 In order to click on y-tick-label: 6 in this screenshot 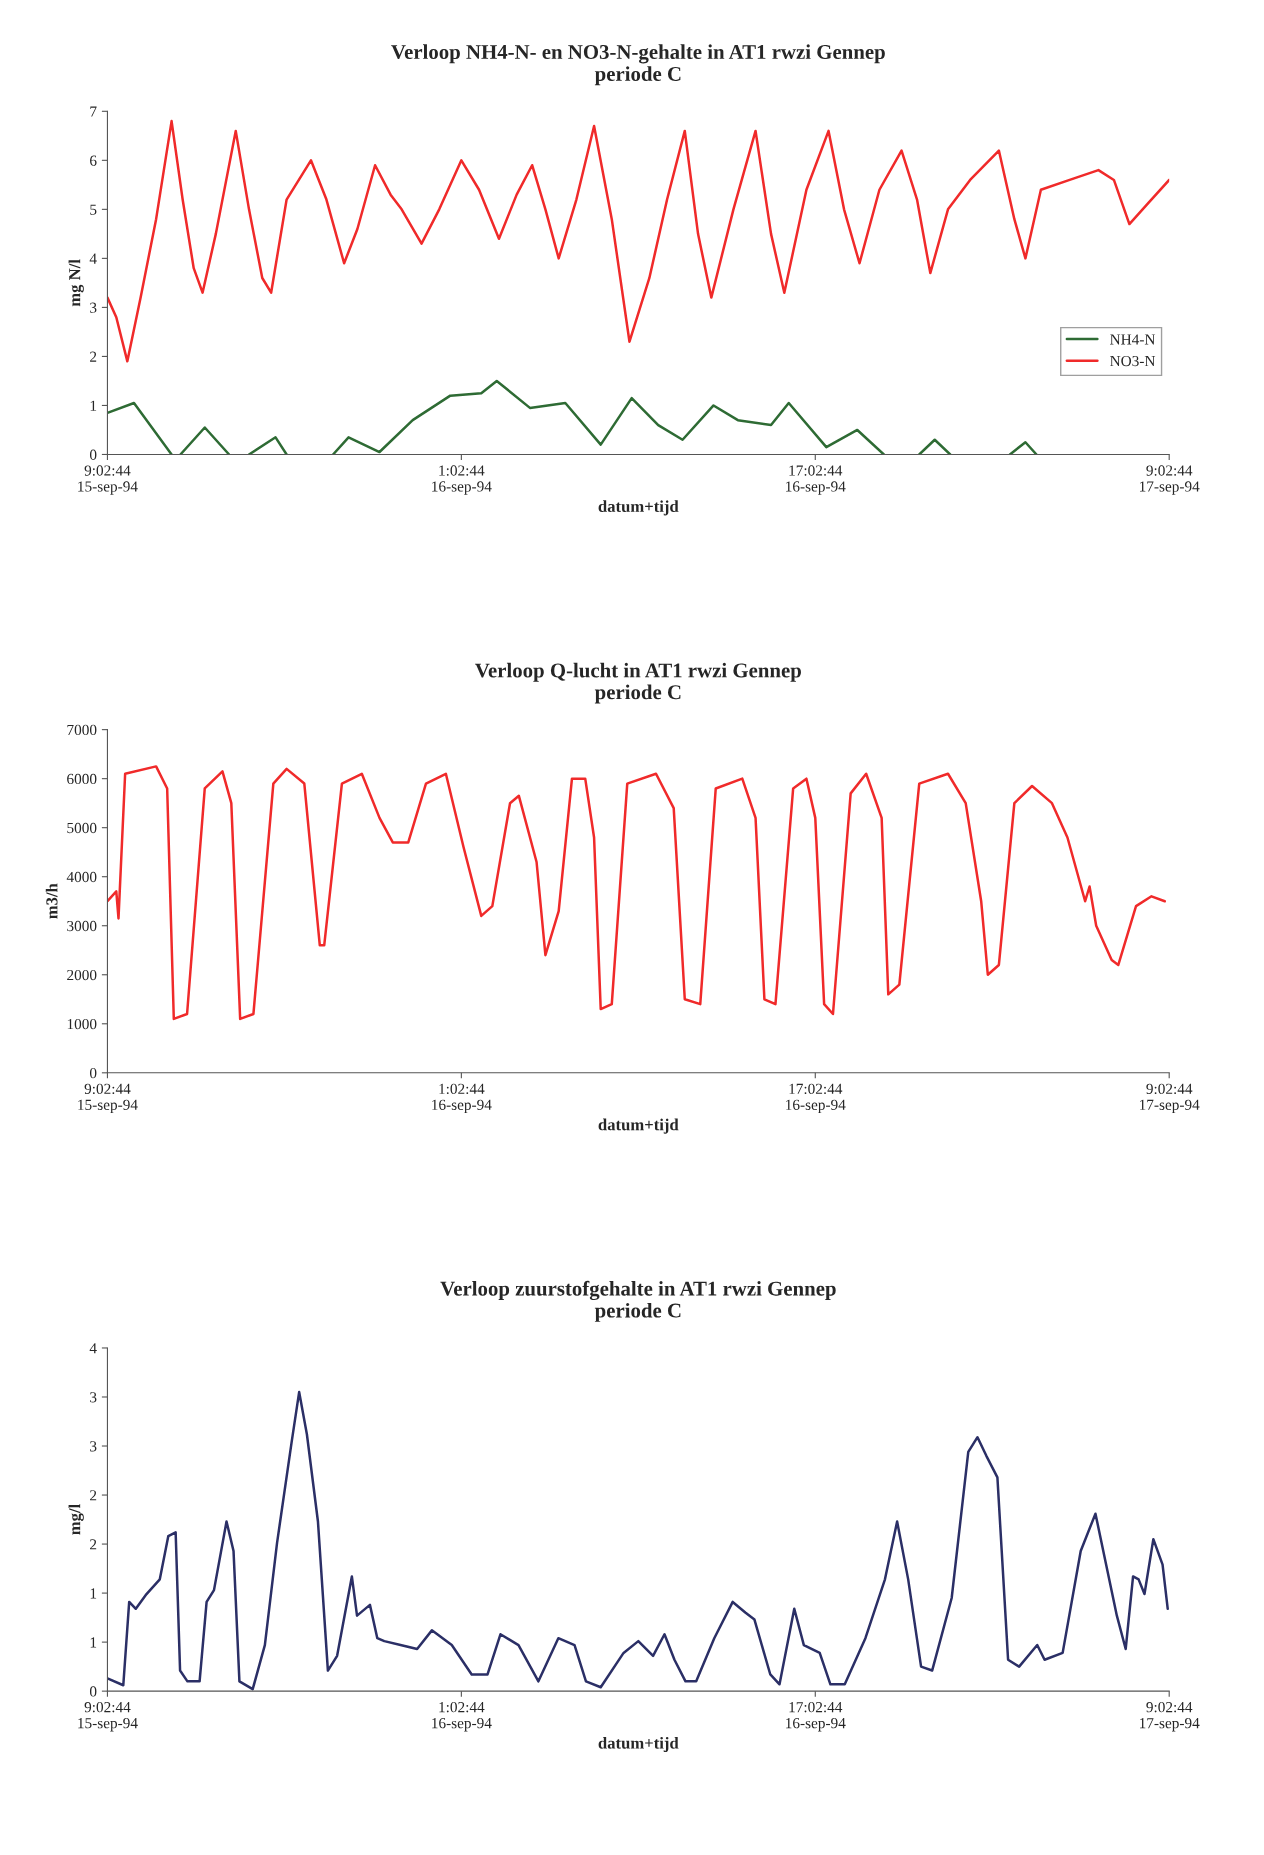, I will do `click(93, 160)`.